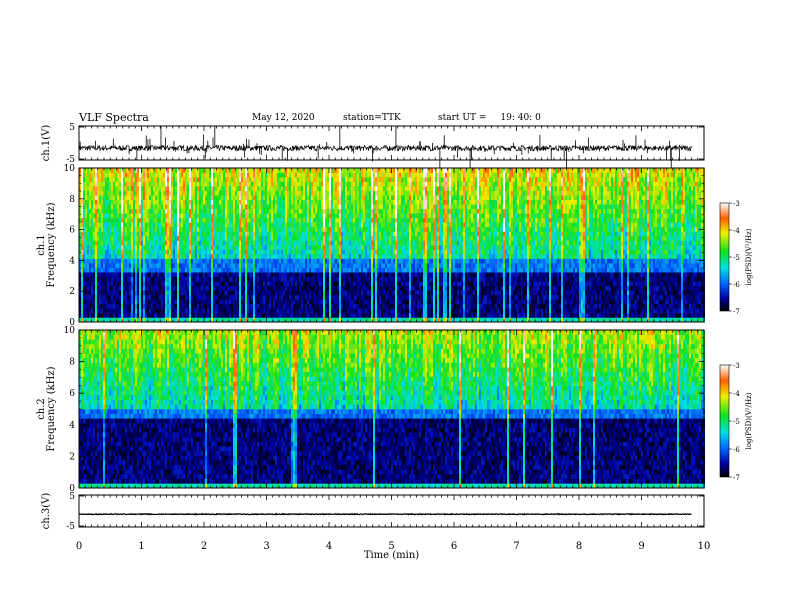 This screenshot has width=792, height=612. What do you see at coordinates (51, 244) in the screenshot?
I see `ch1-spec-ylabel: Frequency (kHz)` at bounding box center [51, 244].